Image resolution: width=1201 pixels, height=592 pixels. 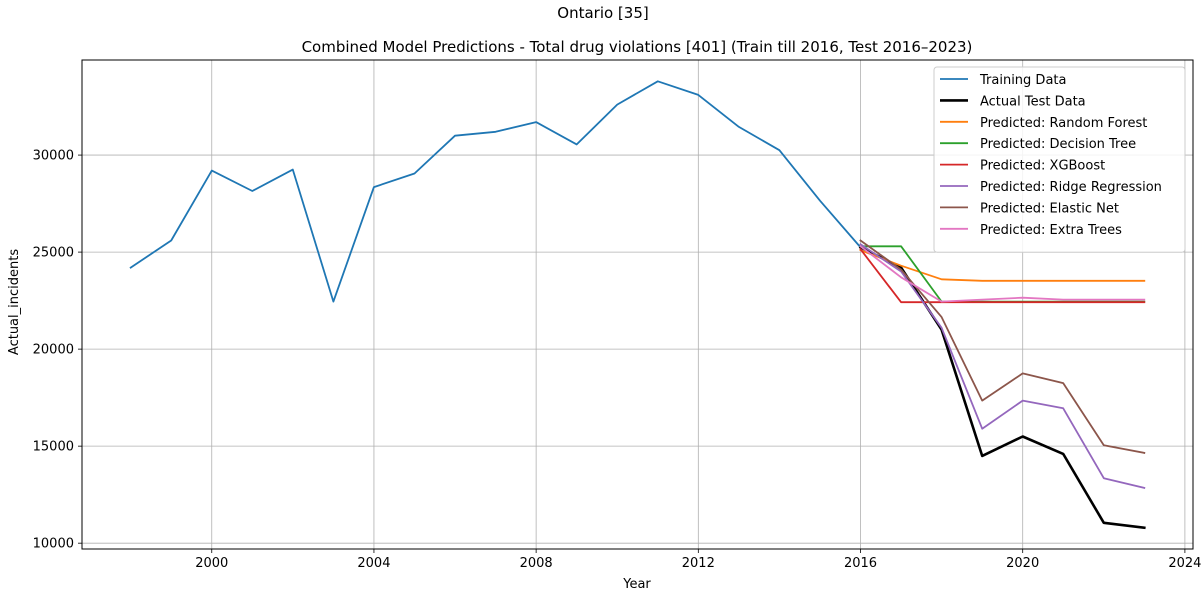 What do you see at coordinates (1071, 187) in the screenshot?
I see `legend-entry-label: Predicted: Ridge Regression` at bounding box center [1071, 187].